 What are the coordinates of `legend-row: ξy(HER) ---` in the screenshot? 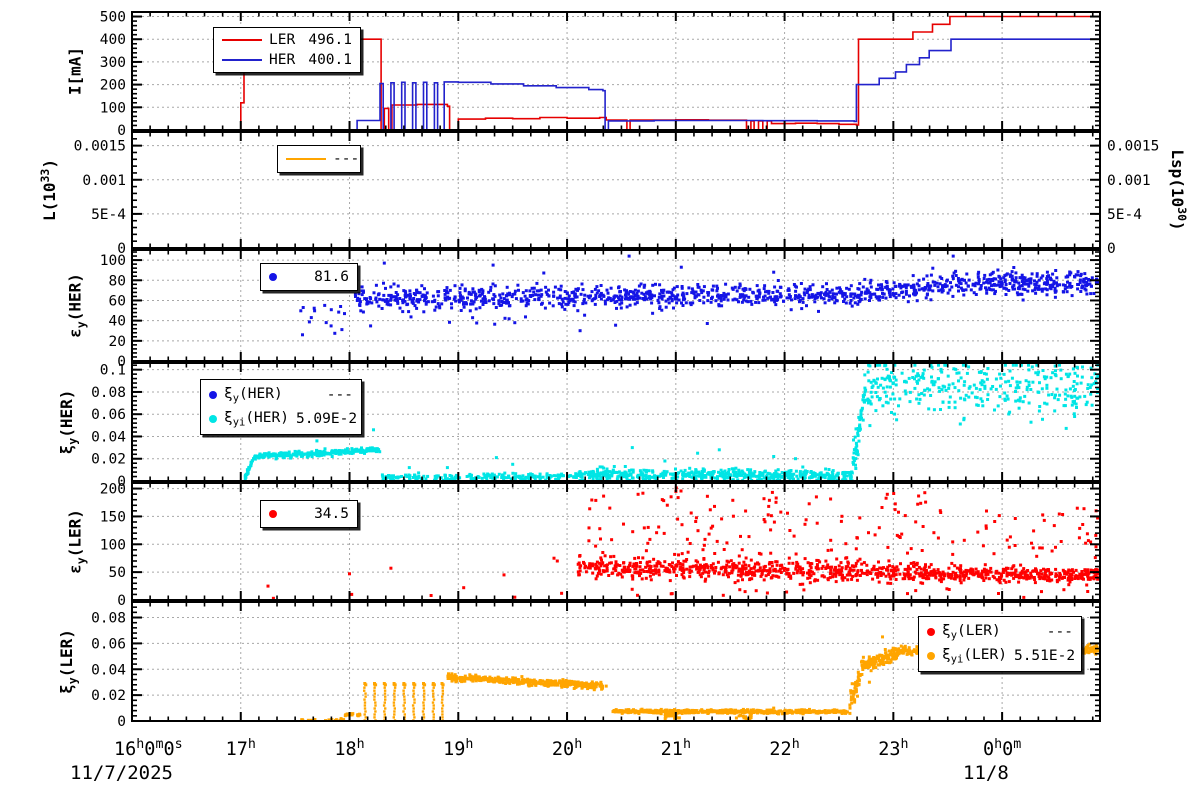 It's located at (281, 395).